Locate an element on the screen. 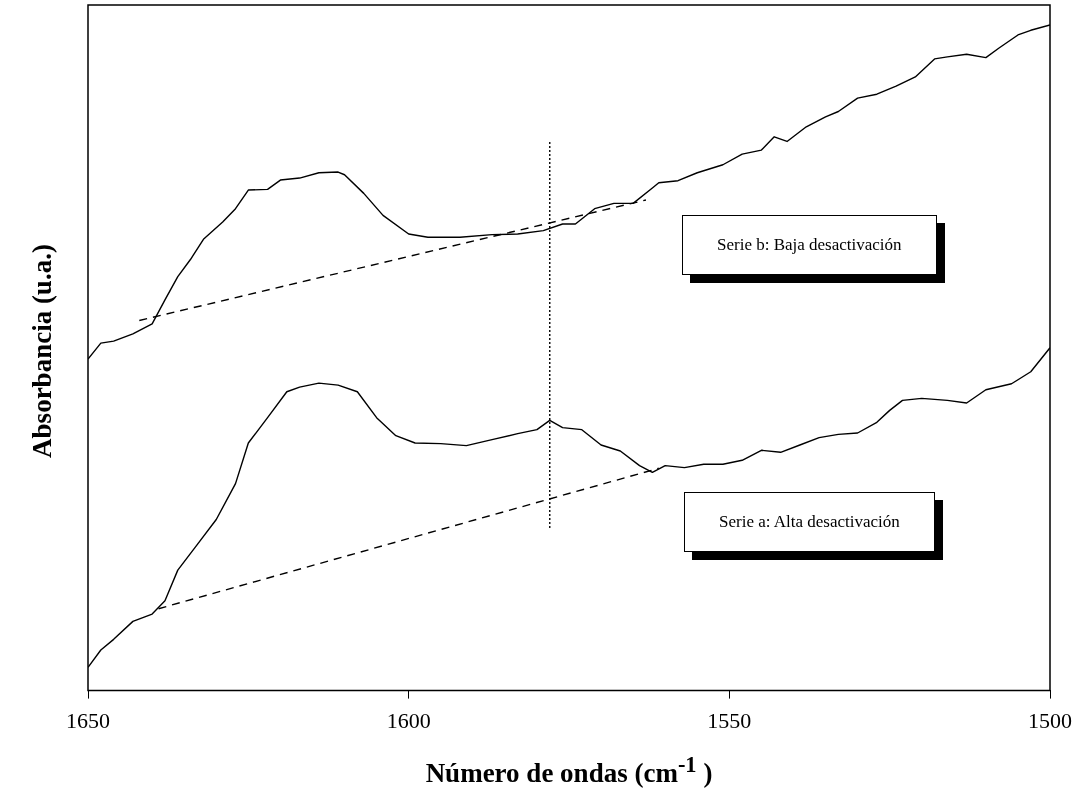 The image size is (1088, 808). x-tick-label: 1550 is located at coordinates (729, 720).